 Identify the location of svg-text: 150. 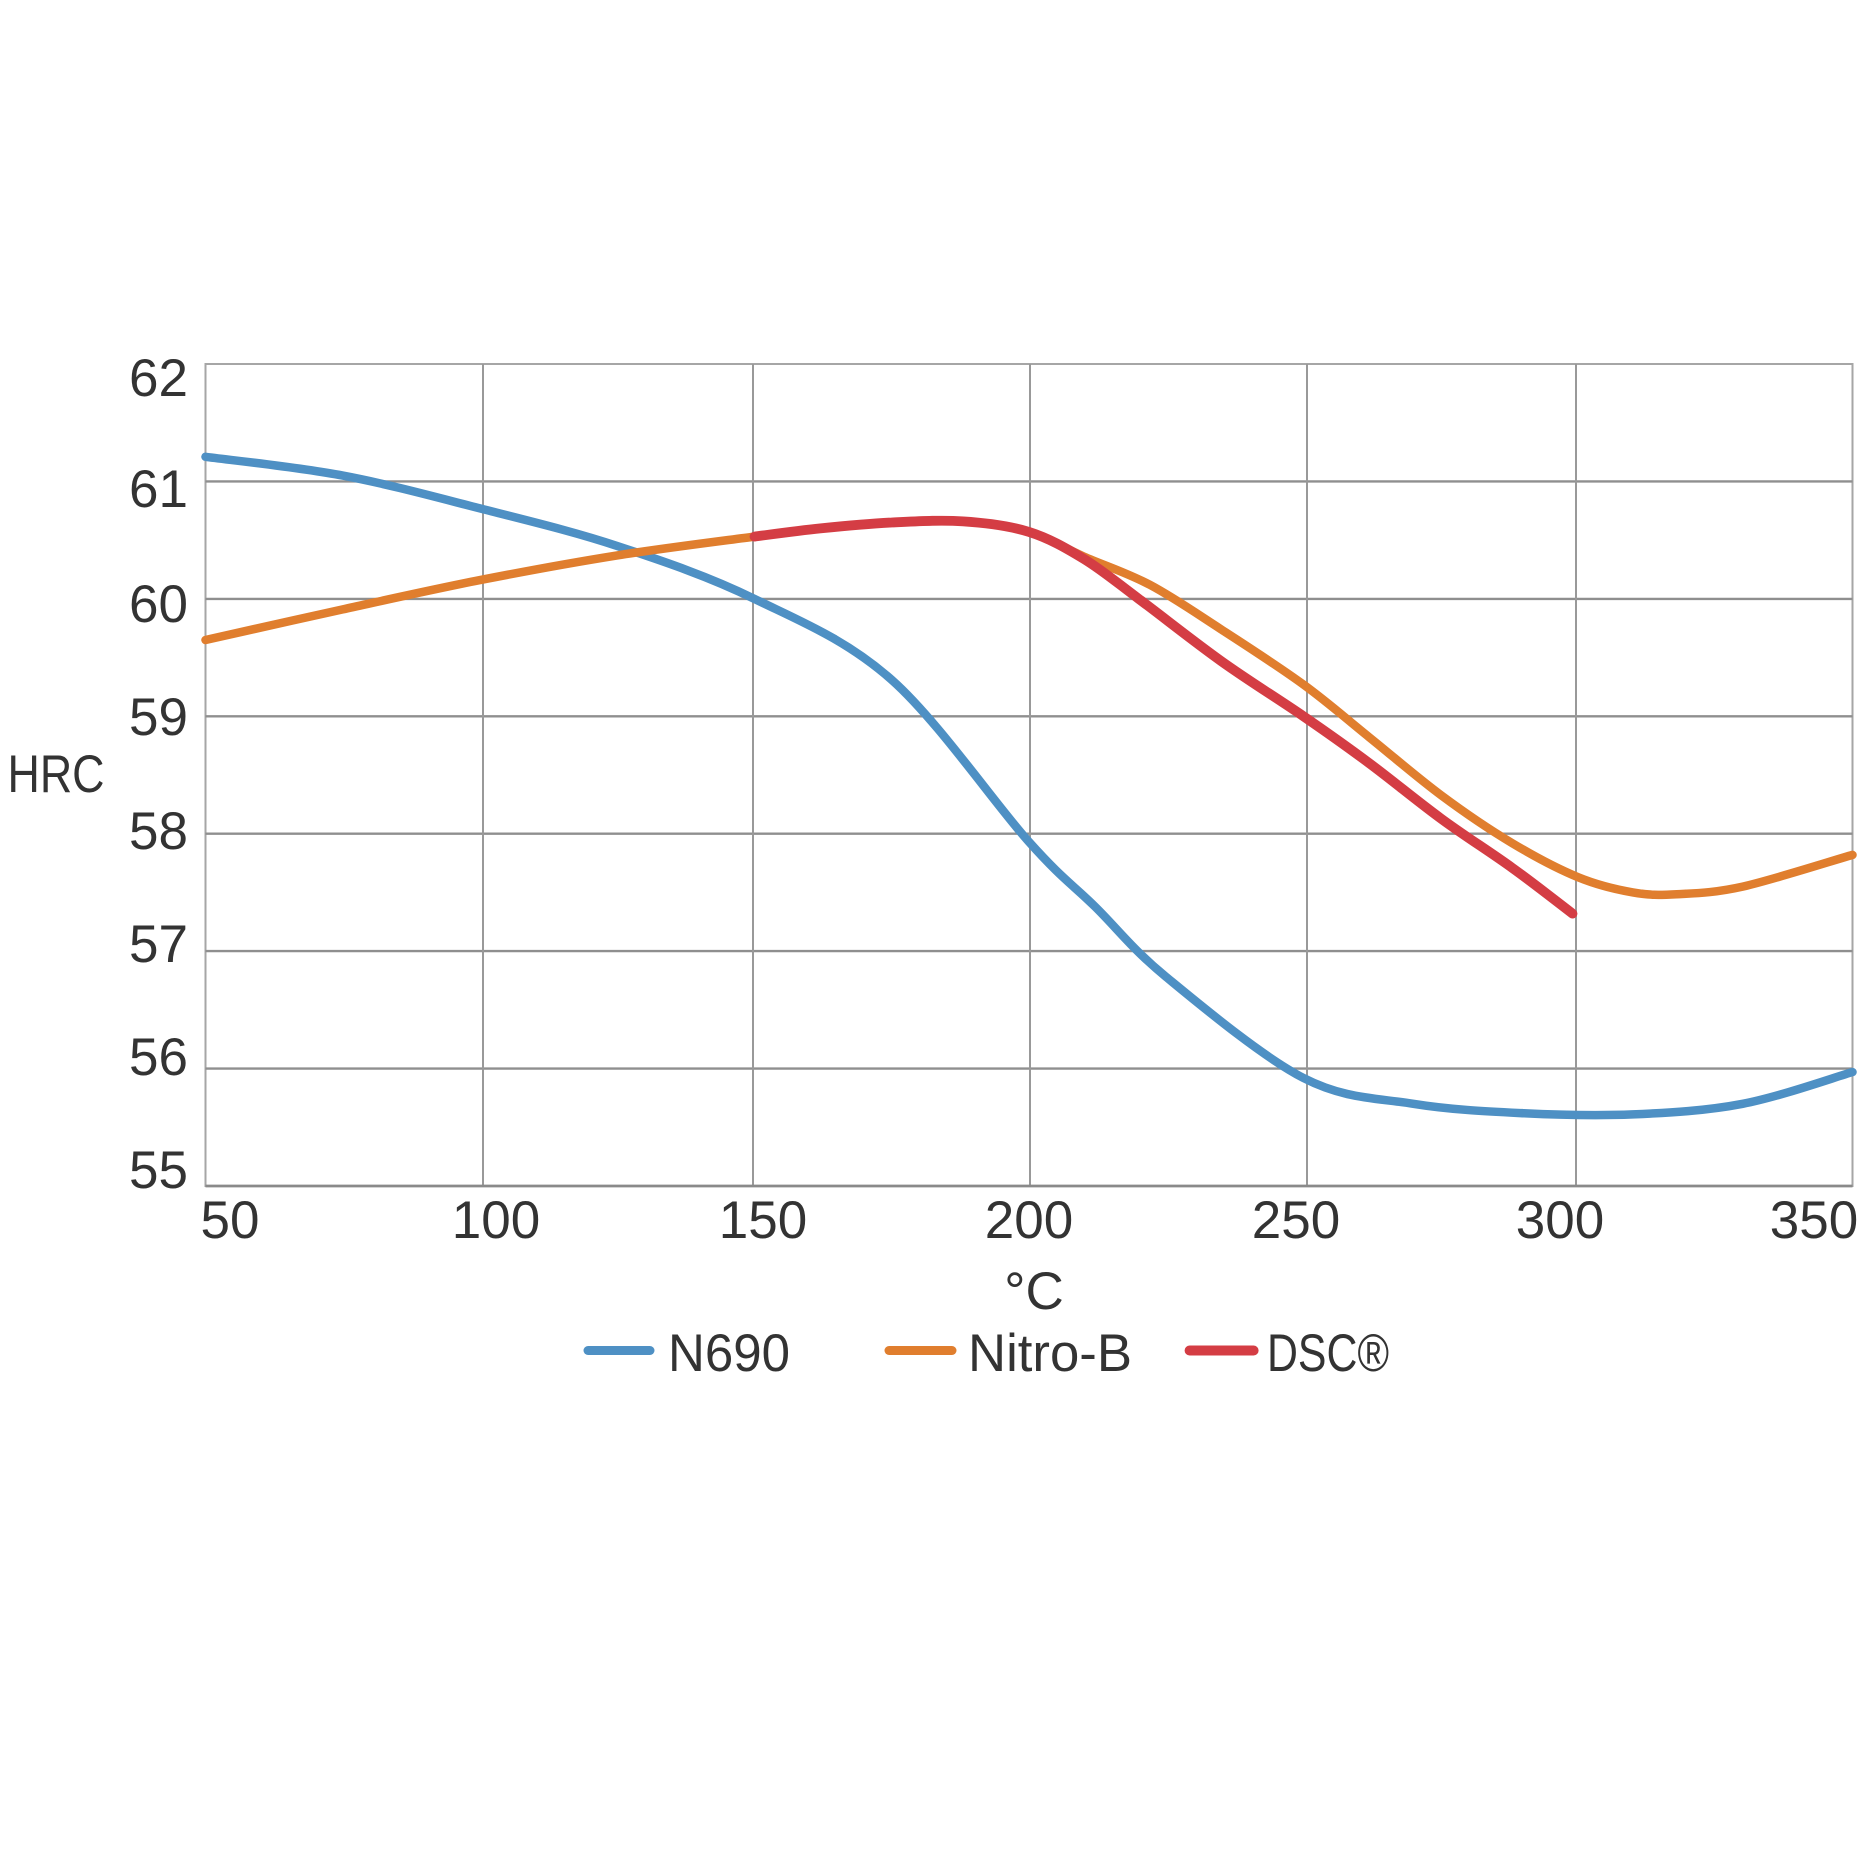
(763, 1220).